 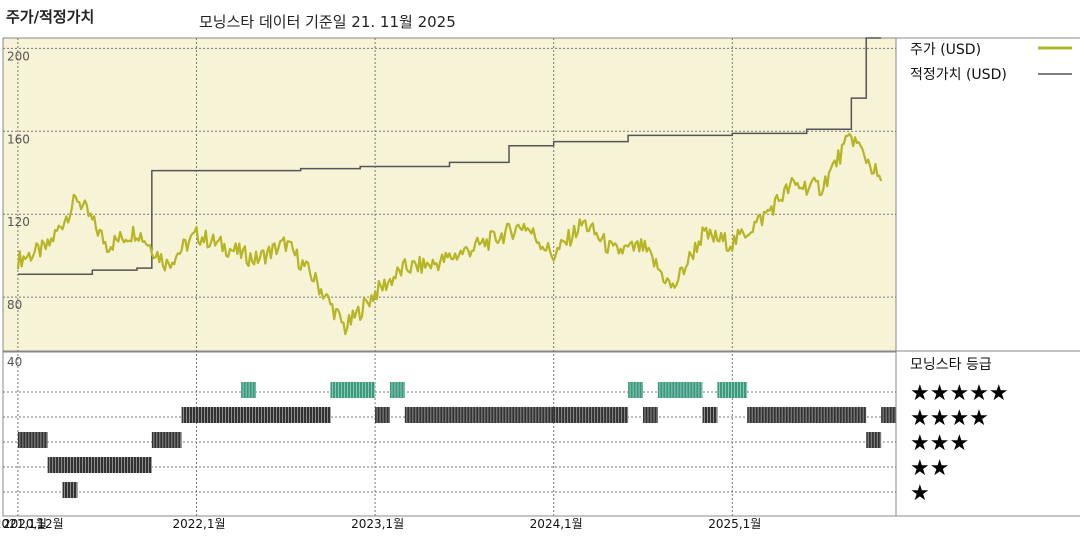 I want to click on rating-level-stars: ★, so click(x=920, y=493).